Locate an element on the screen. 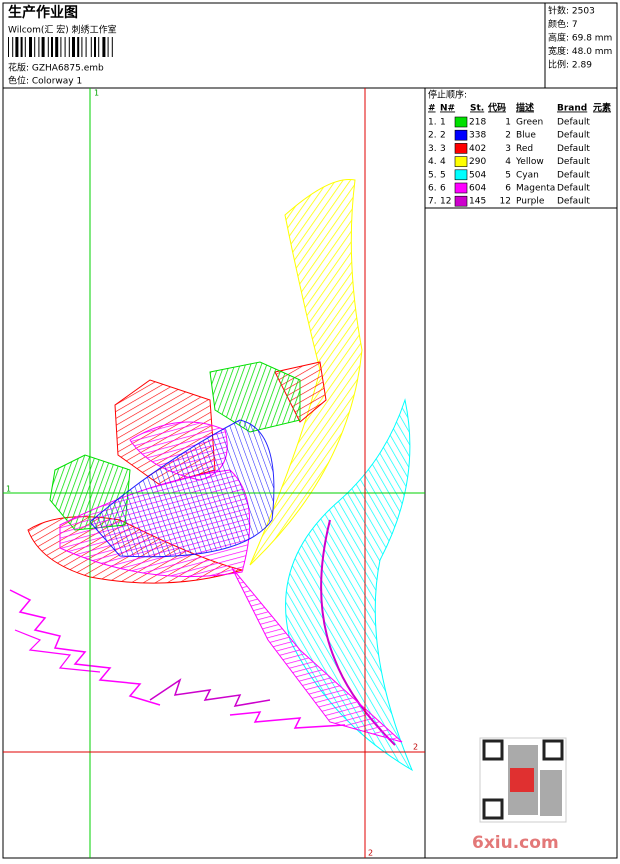  info-line: 比例: 2.89 is located at coordinates (570, 65).